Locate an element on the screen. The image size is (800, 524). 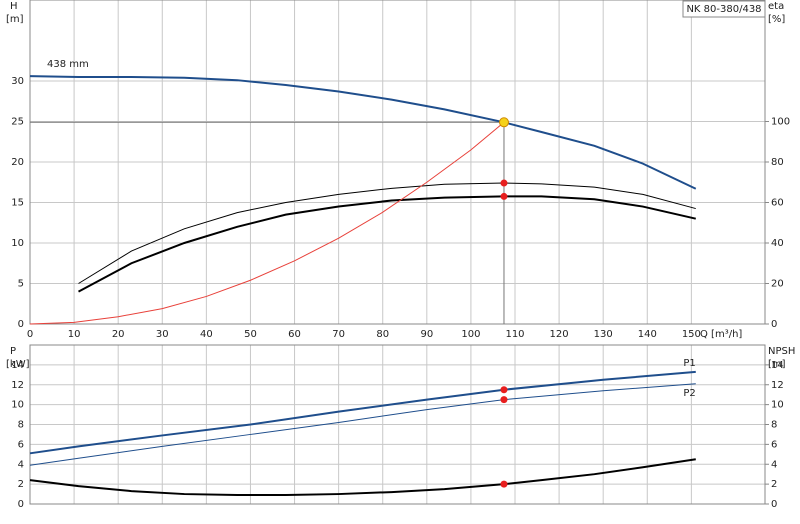
y-axis-unit: [kW] is located at coordinates (18, 364).